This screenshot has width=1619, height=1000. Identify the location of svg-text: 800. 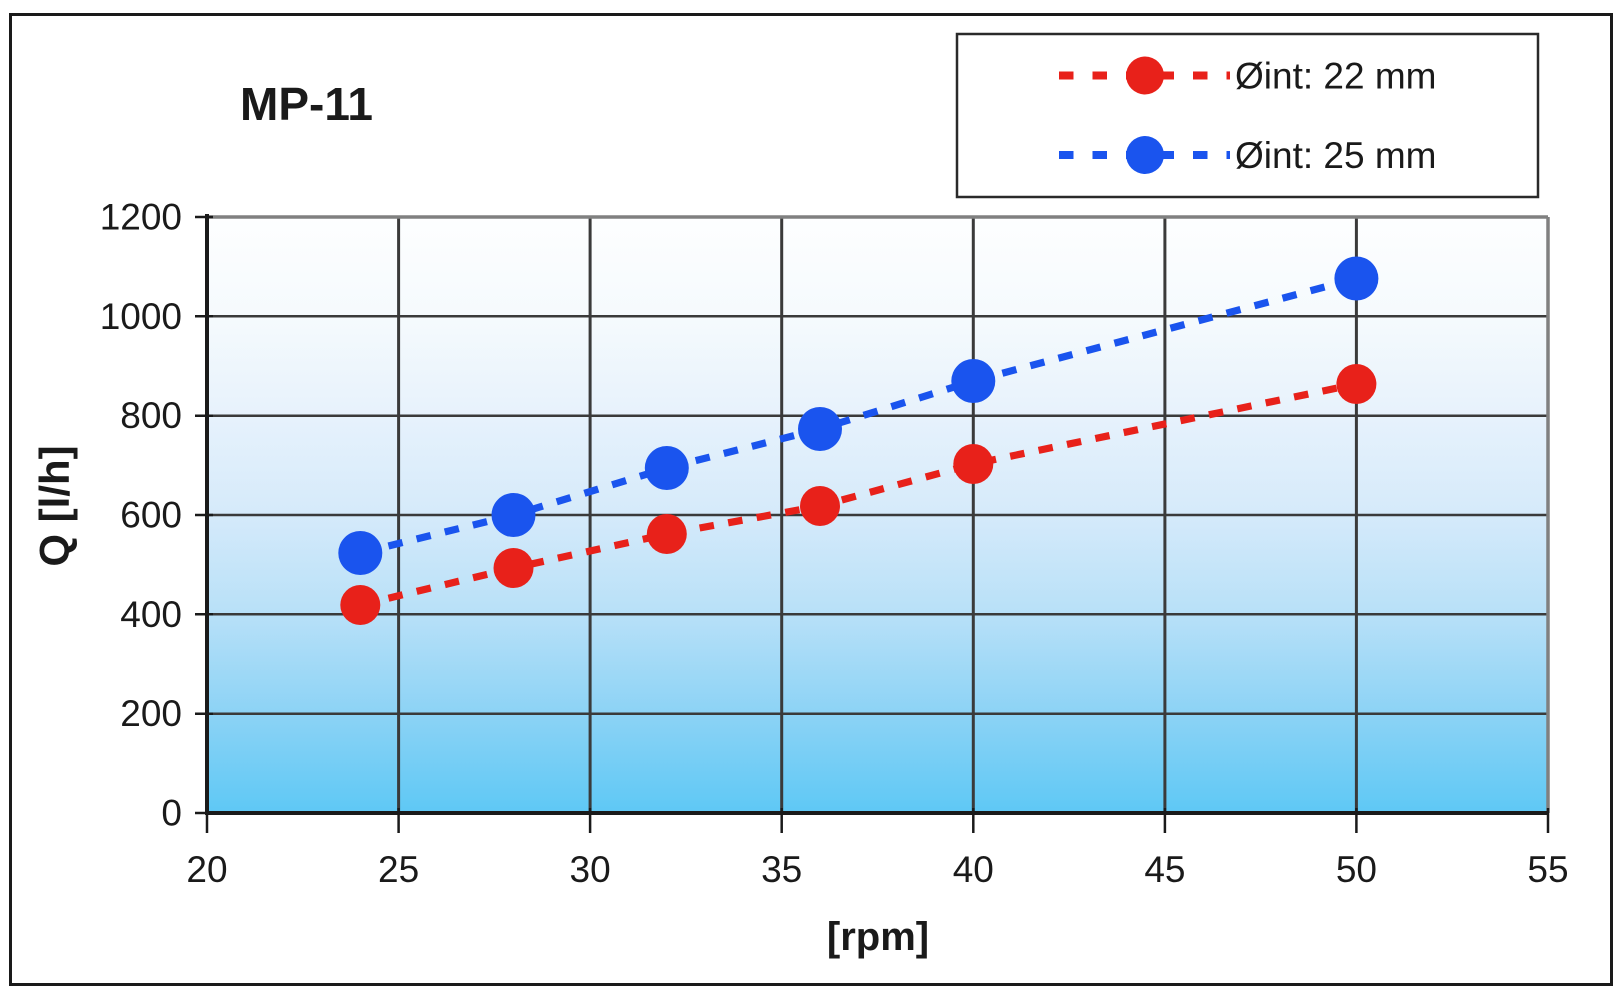
(151, 415).